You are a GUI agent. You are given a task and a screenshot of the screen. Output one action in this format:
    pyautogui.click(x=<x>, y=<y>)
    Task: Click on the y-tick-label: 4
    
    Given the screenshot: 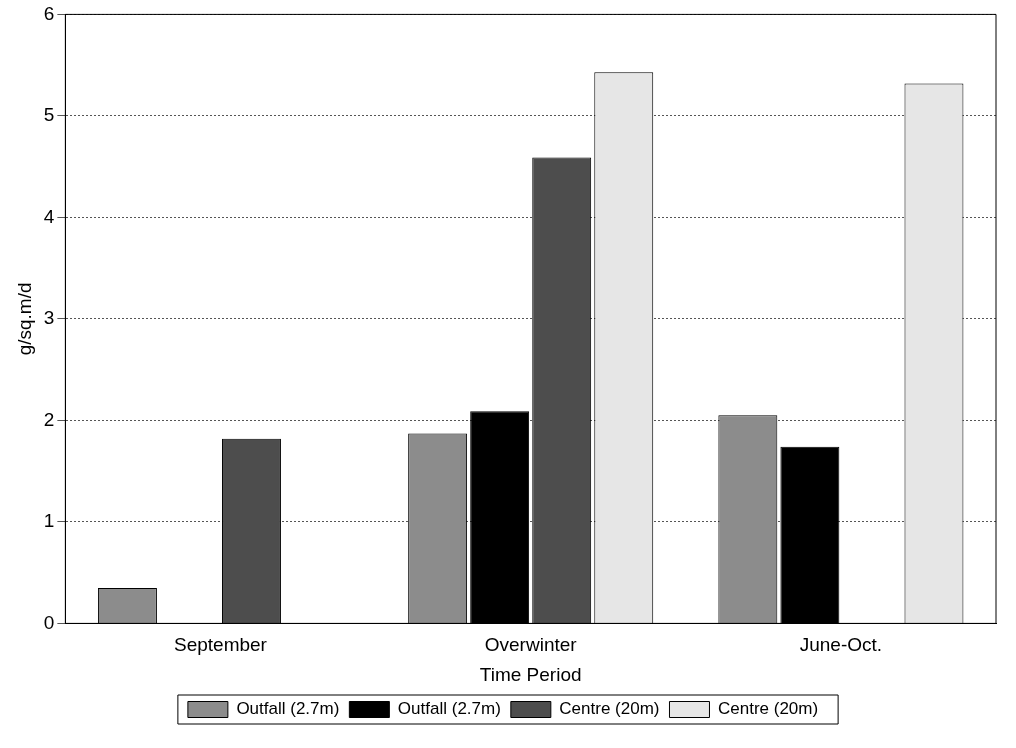 What is the action you would take?
    pyautogui.click(x=49, y=216)
    